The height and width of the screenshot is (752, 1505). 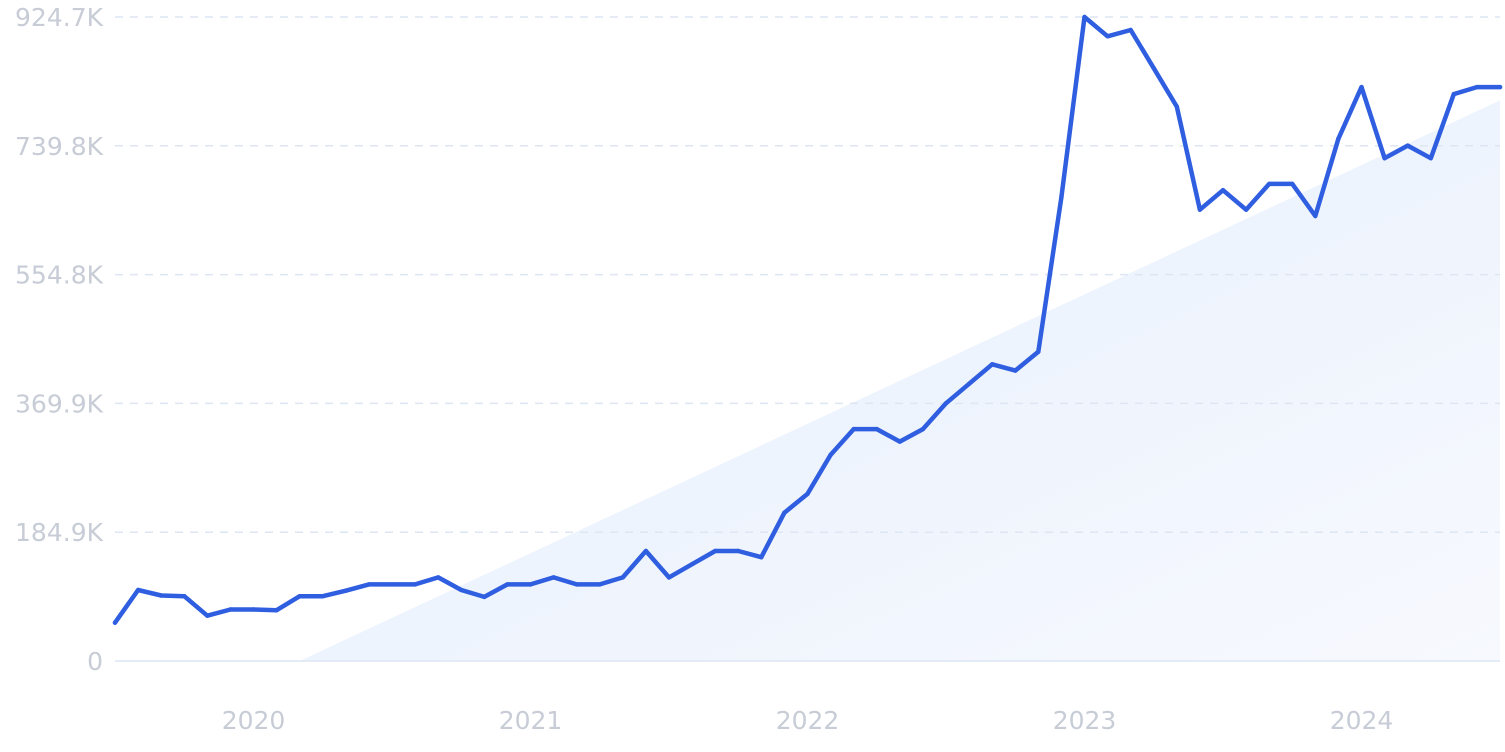 I want to click on y-tick-label: 739.8K, so click(x=59, y=146).